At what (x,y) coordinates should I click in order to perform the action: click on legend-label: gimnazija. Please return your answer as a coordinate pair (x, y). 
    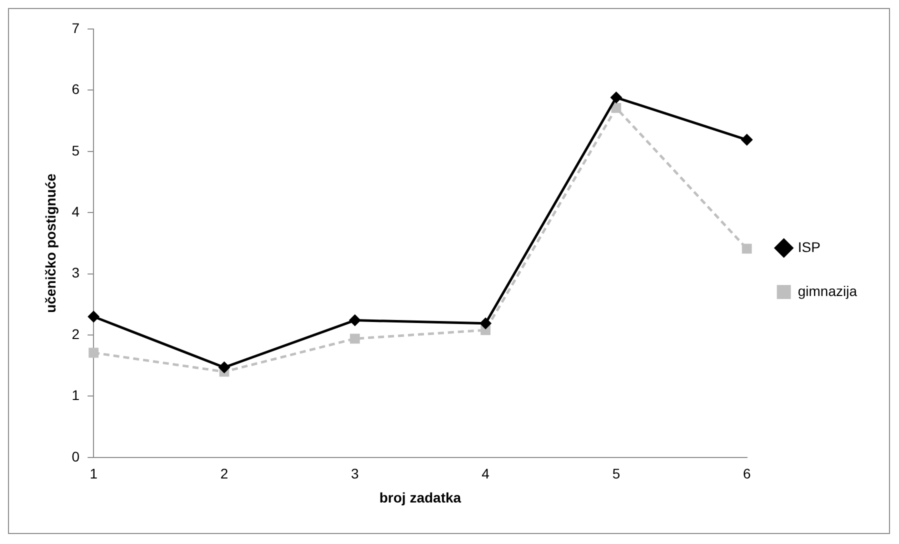
    Looking at the image, I should click on (828, 290).